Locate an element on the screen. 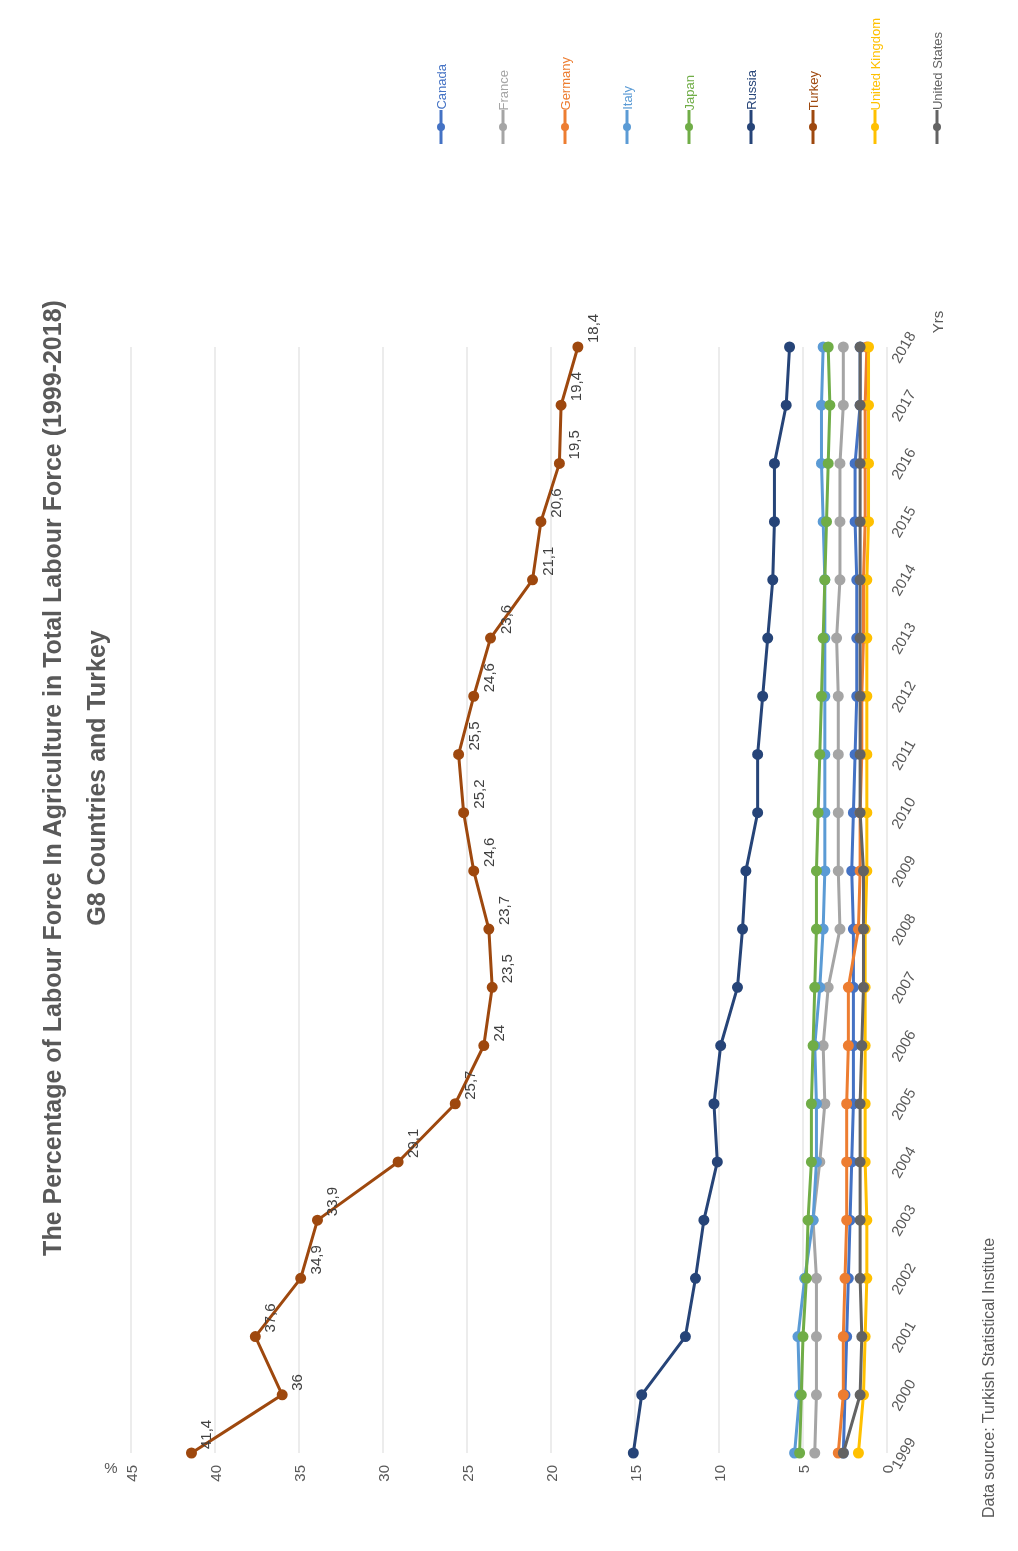 This screenshot has height=1551, width=1018. source-note: Data source: Turkish Statistical Institute is located at coordinates (989, 1377).